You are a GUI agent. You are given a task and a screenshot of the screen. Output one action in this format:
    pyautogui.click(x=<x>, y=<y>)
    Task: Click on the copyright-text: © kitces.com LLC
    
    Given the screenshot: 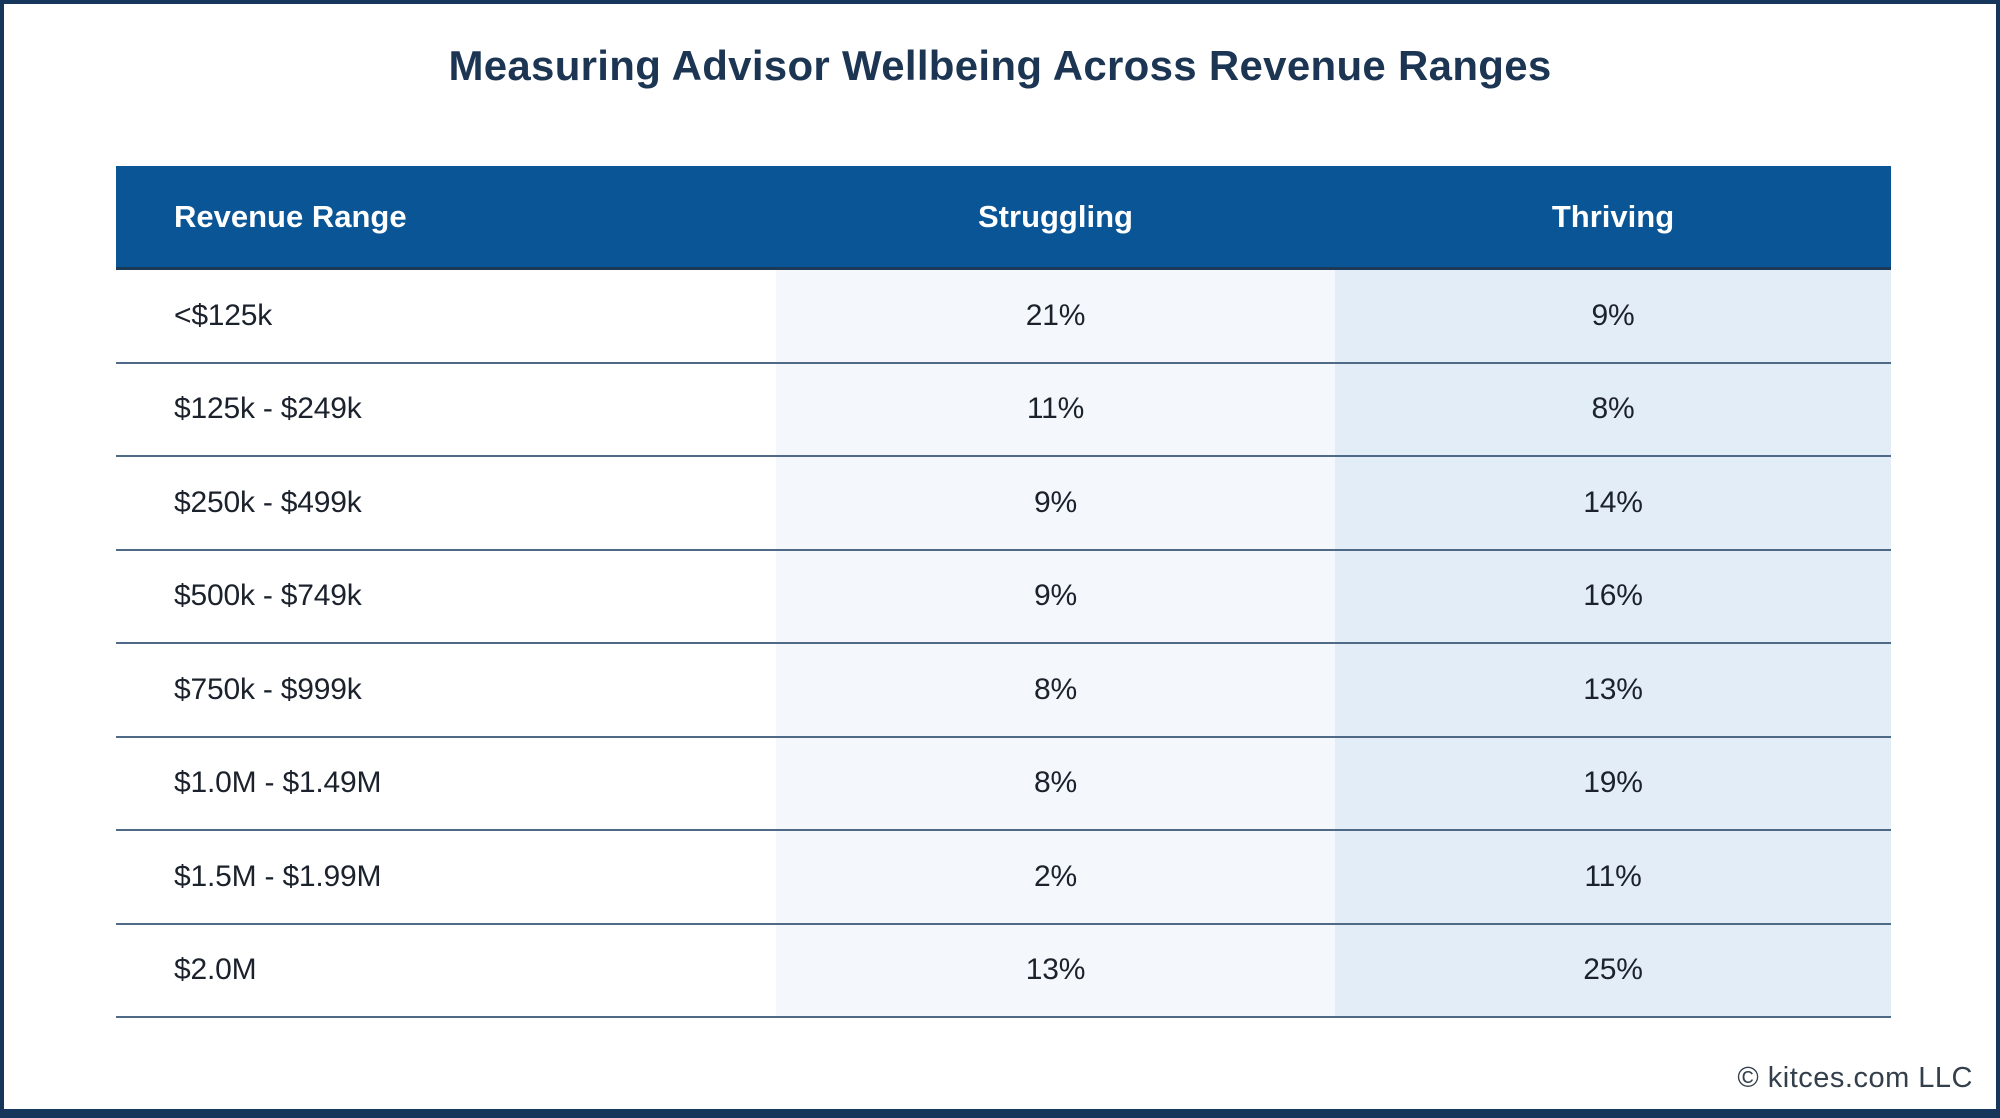 What is the action you would take?
    pyautogui.click(x=1855, y=1078)
    